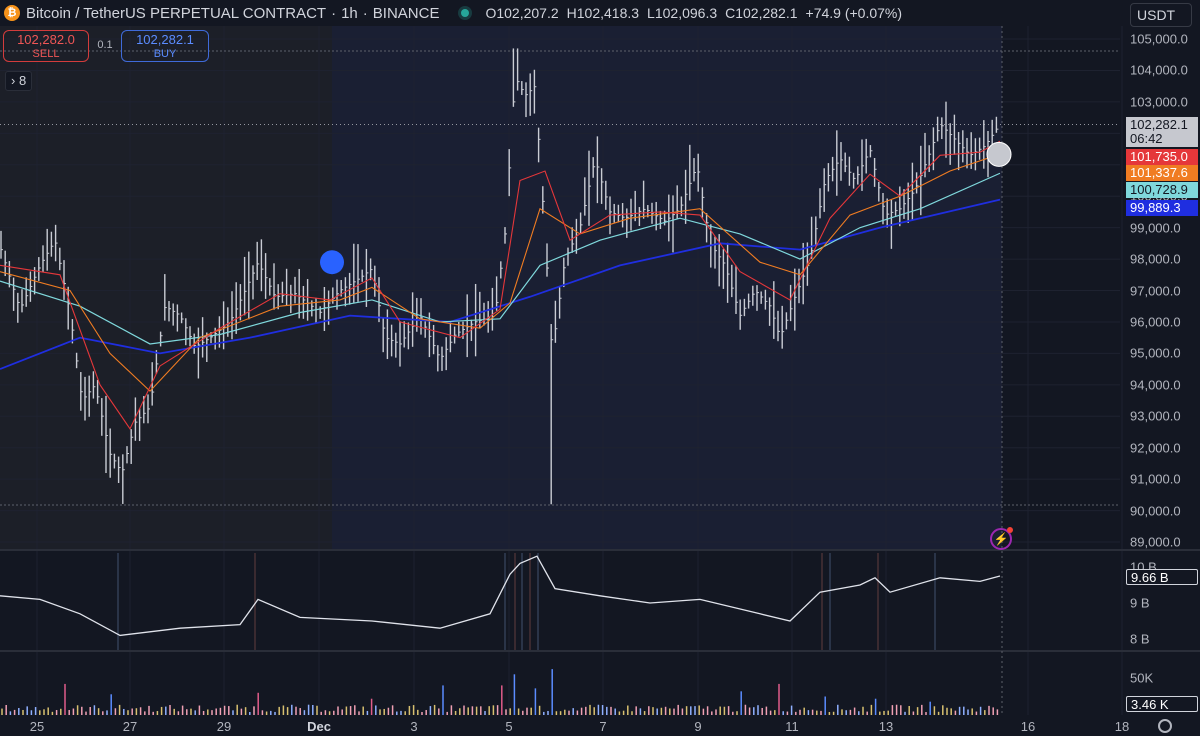  What do you see at coordinates (165, 39) in the screenshot?
I see `buy-price: 102,282.1` at bounding box center [165, 39].